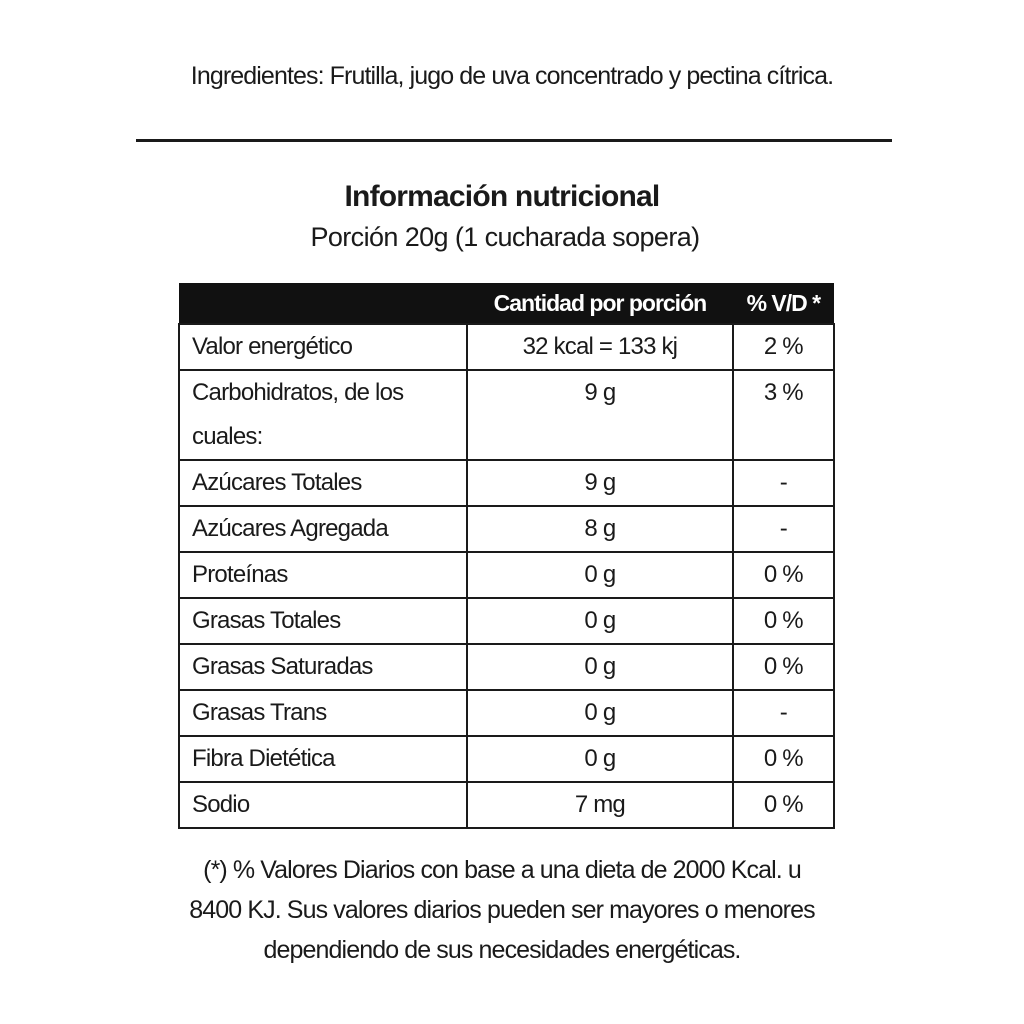  What do you see at coordinates (600, 303) in the screenshot?
I see `header-amount: Cantidad por porción` at bounding box center [600, 303].